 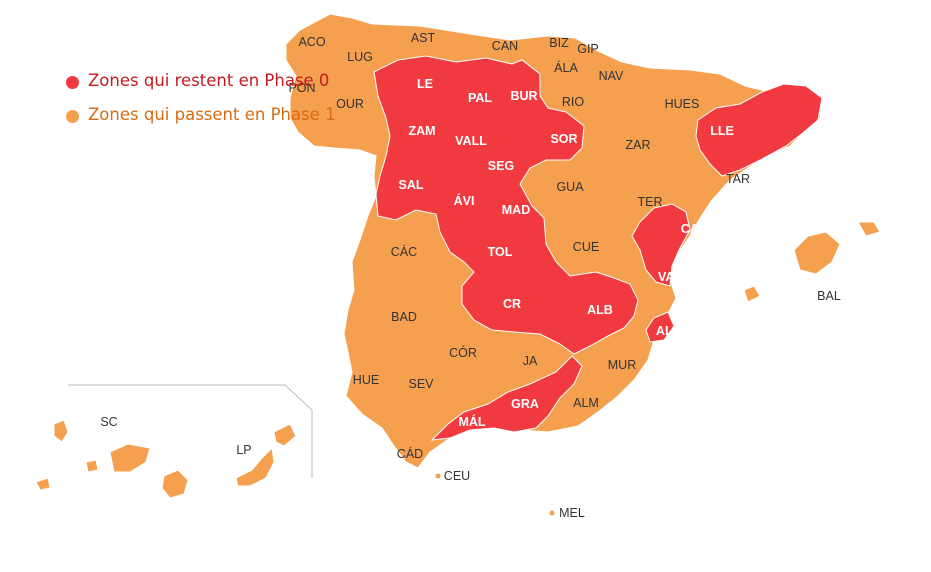 What do you see at coordinates (311, 42) in the screenshot?
I see `province-label: ACO` at bounding box center [311, 42].